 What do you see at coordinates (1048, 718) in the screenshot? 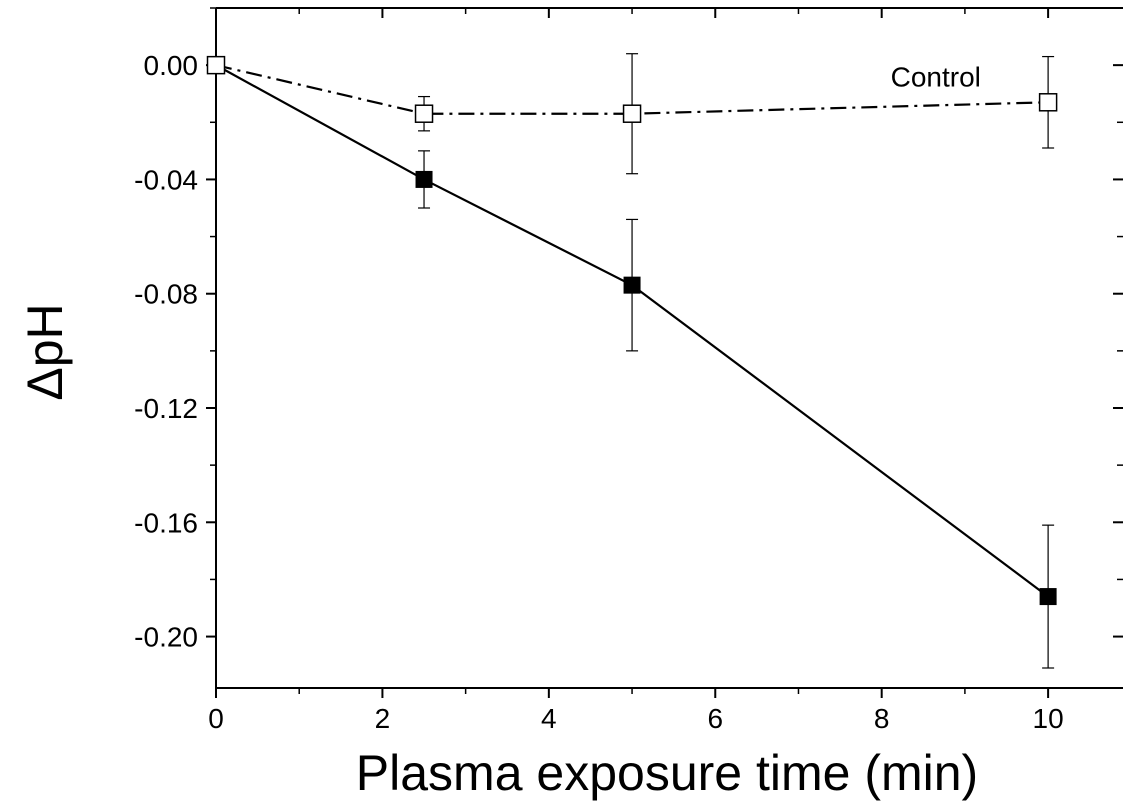
I see `x-tick-label: 10` at bounding box center [1048, 718].